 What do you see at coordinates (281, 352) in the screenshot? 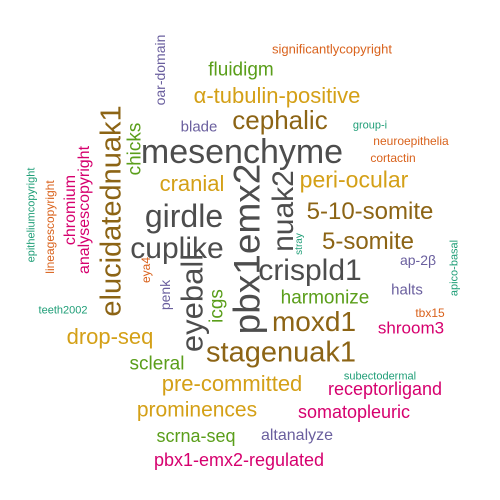
I see `word: stagenuak1` at bounding box center [281, 352].